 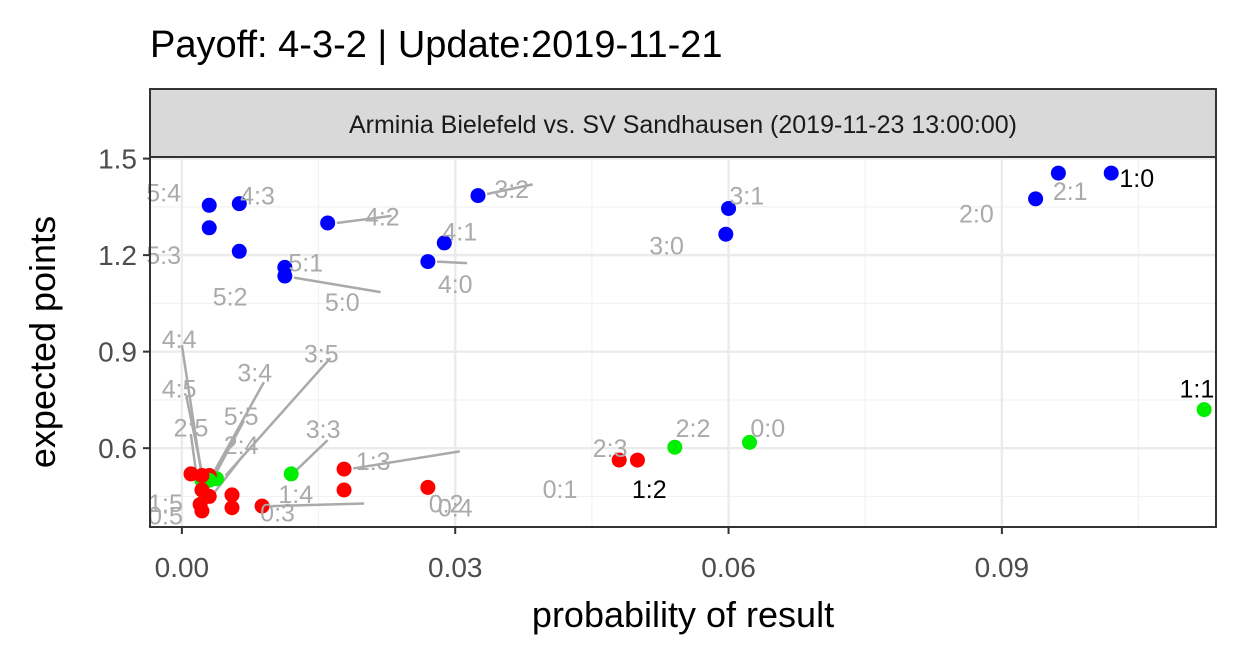 What do you see at coordinates (117, 352) in the screenshot?
I see `y-tick-label: 0.9` at bounding box center [117, 352].